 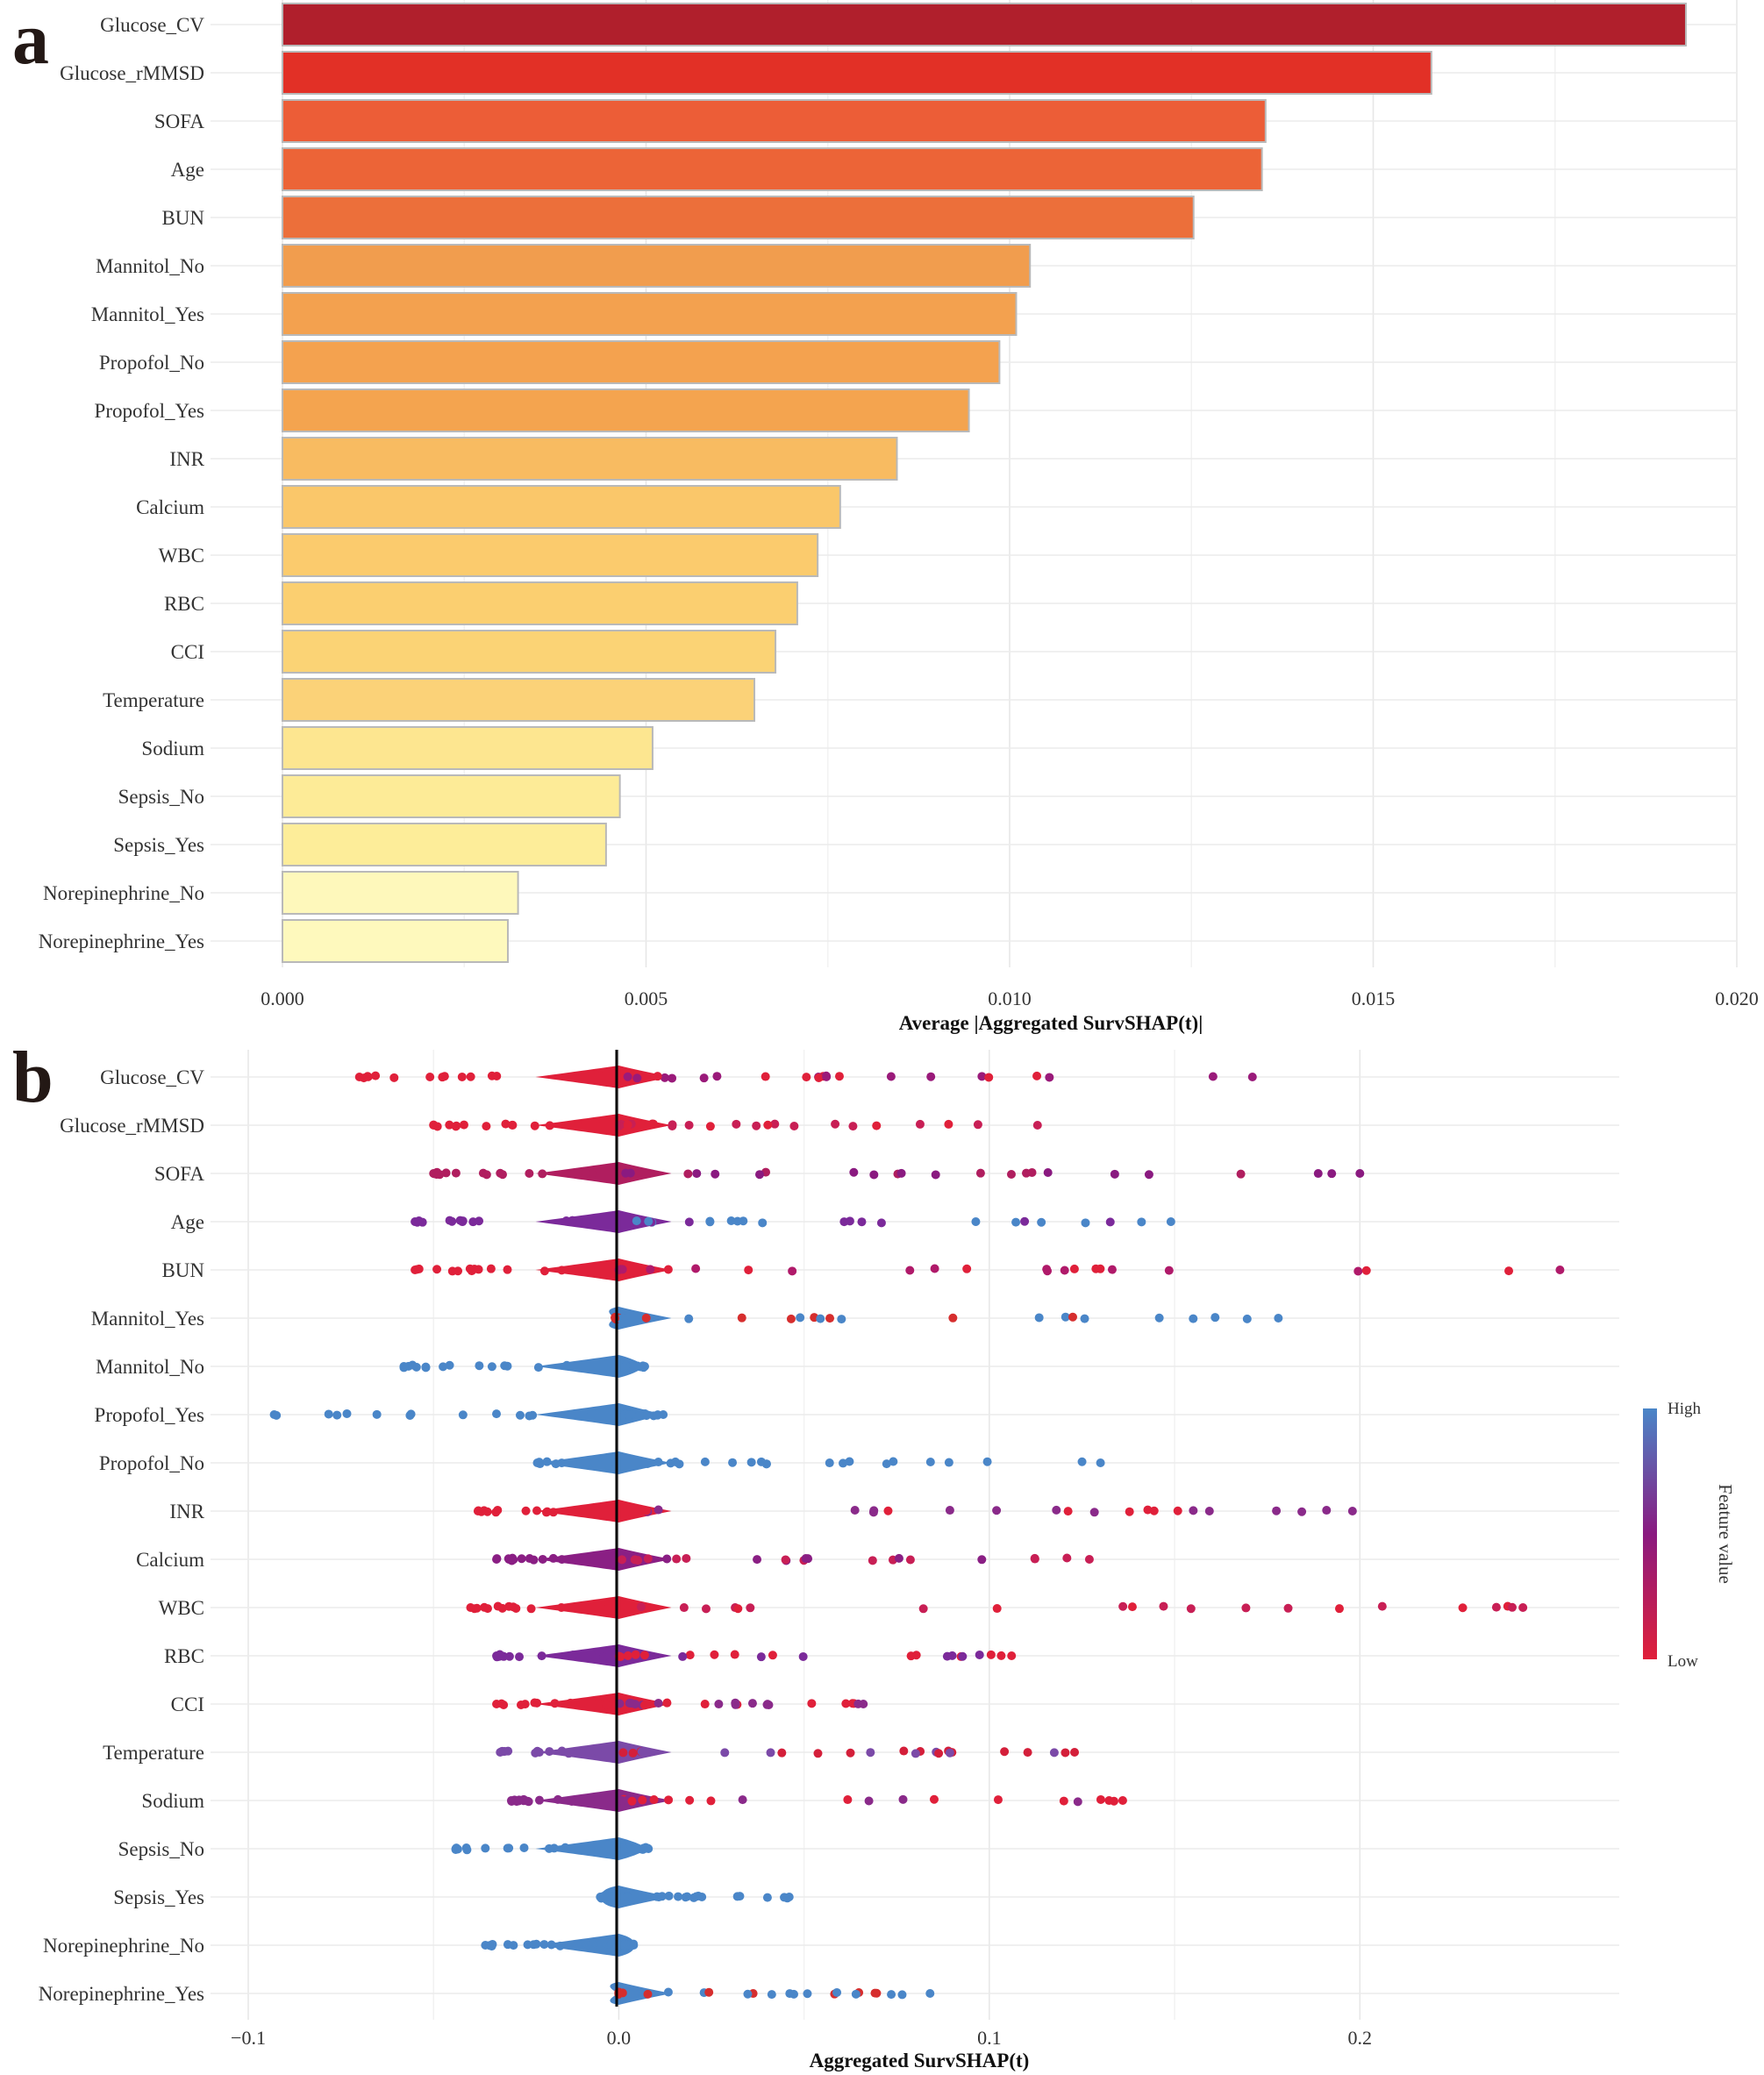 I want to click on panel-b-label-cci: CCI, so click(x=187, y=1704).